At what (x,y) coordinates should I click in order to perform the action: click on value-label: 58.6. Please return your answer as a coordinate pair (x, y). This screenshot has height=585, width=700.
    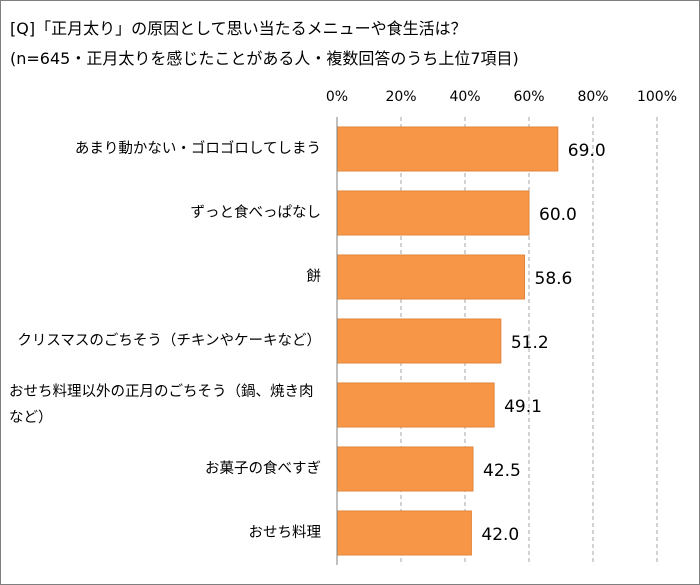
    Looking at the image, I should click on (554, 279).